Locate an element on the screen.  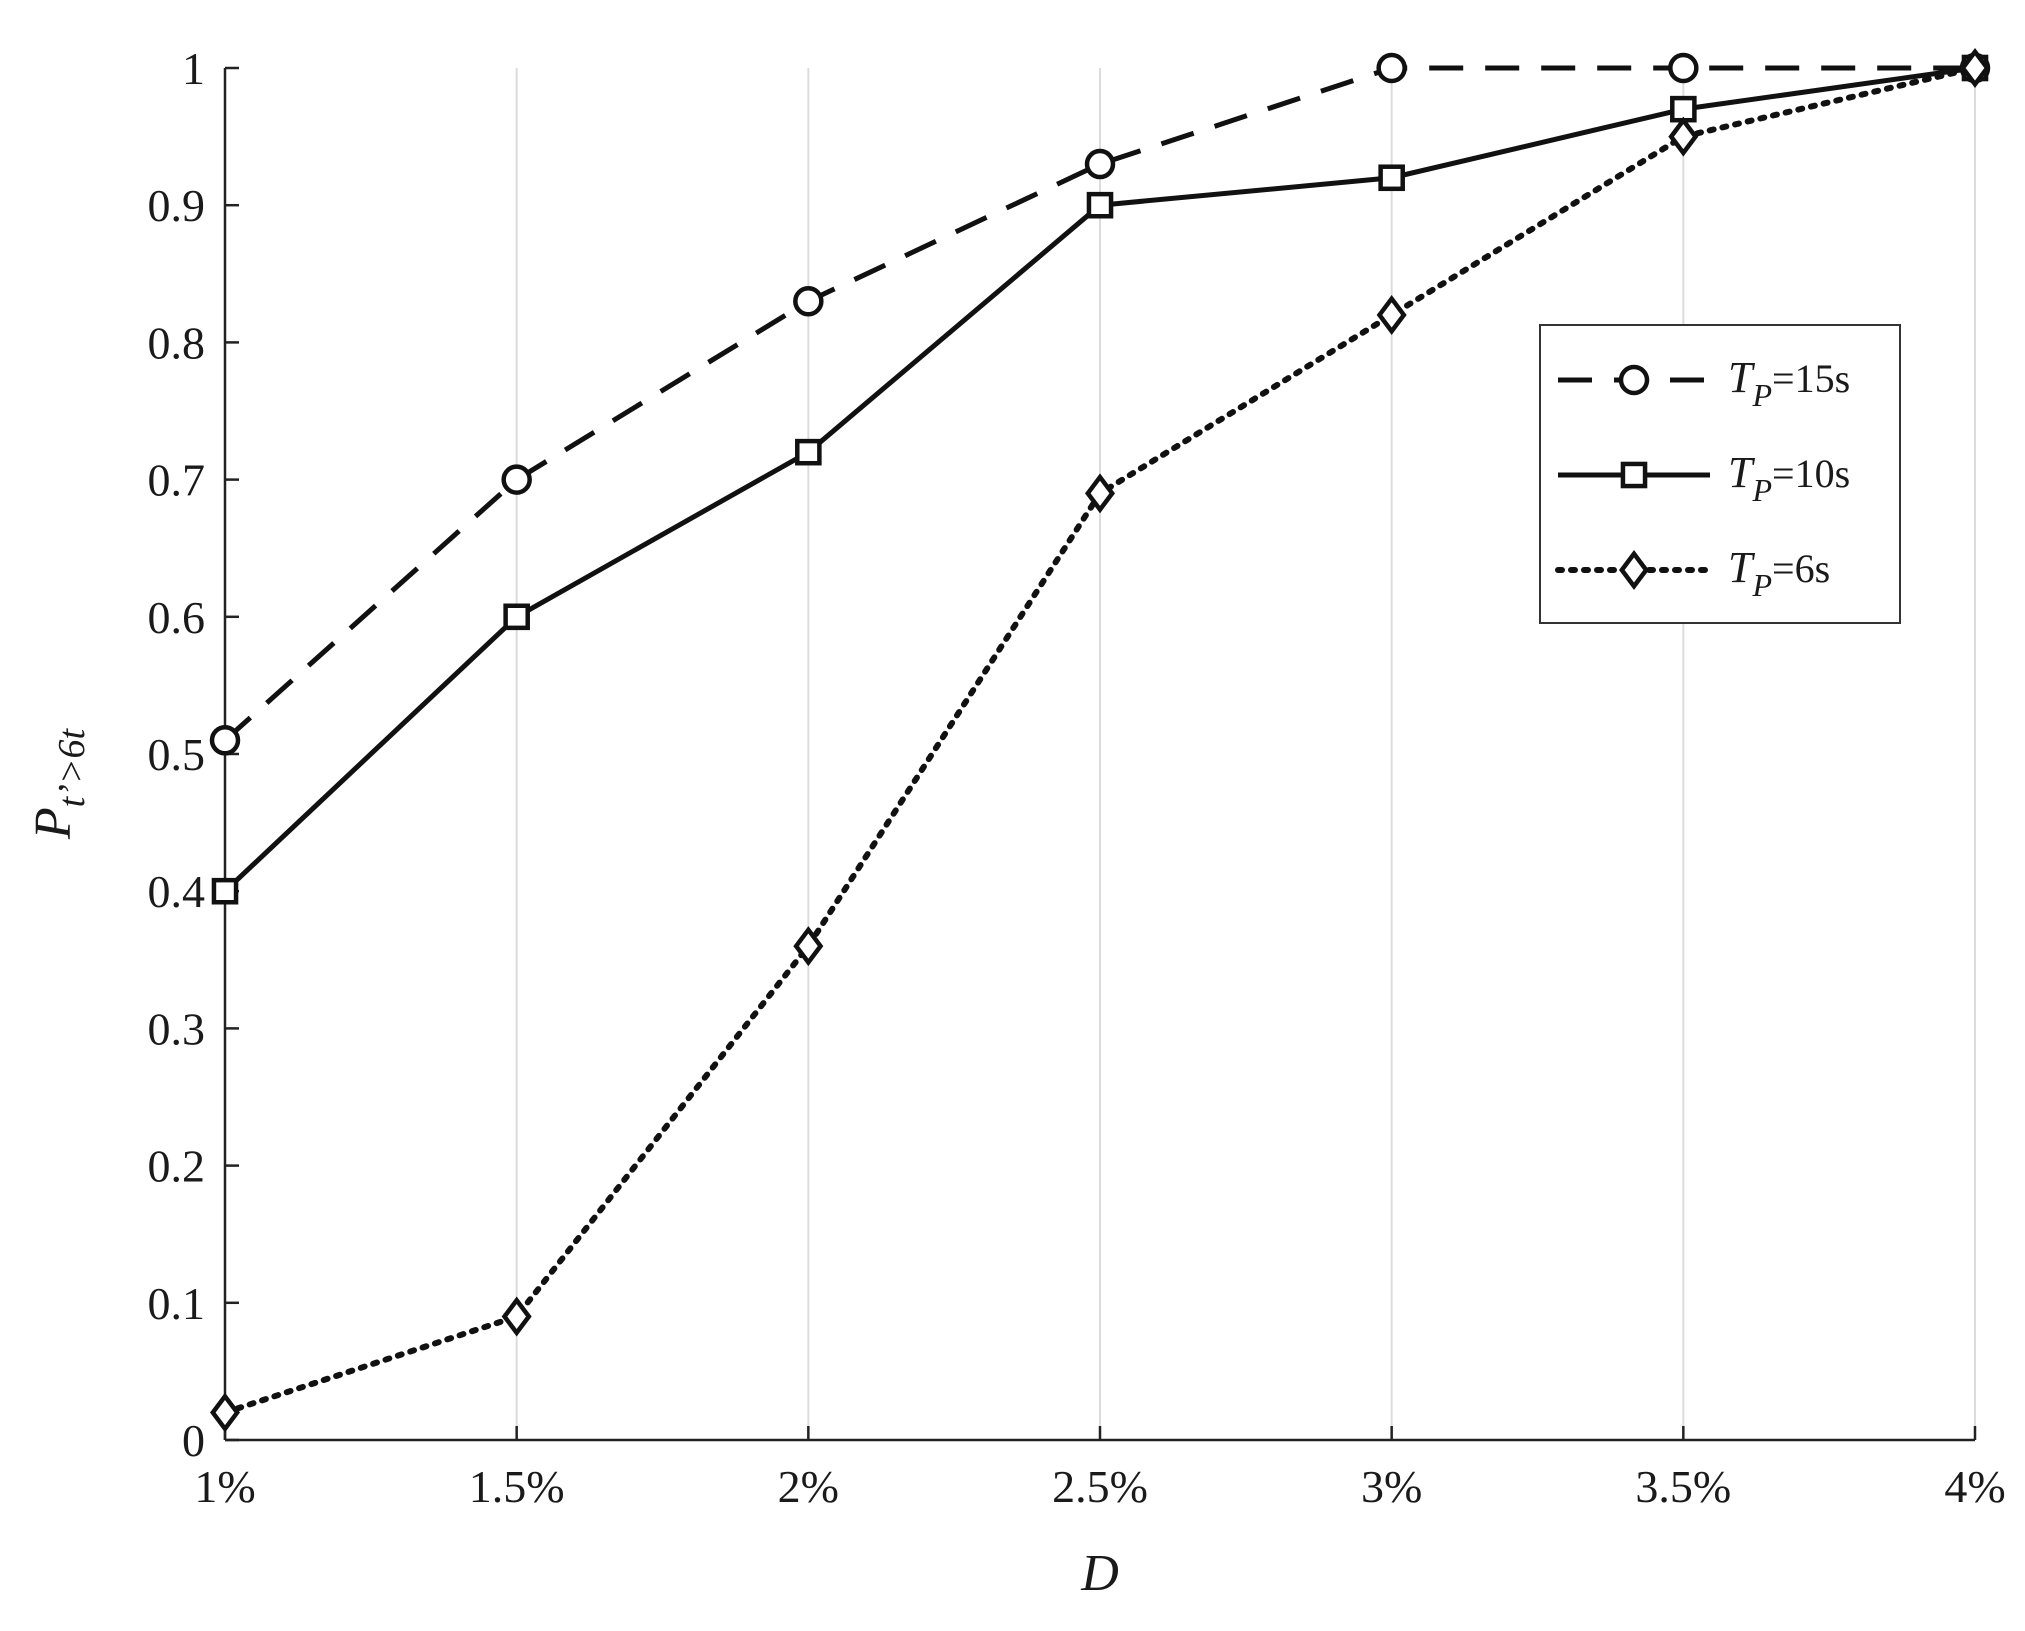
legend-label: TP=15s is located at coordinates (1789, 383).